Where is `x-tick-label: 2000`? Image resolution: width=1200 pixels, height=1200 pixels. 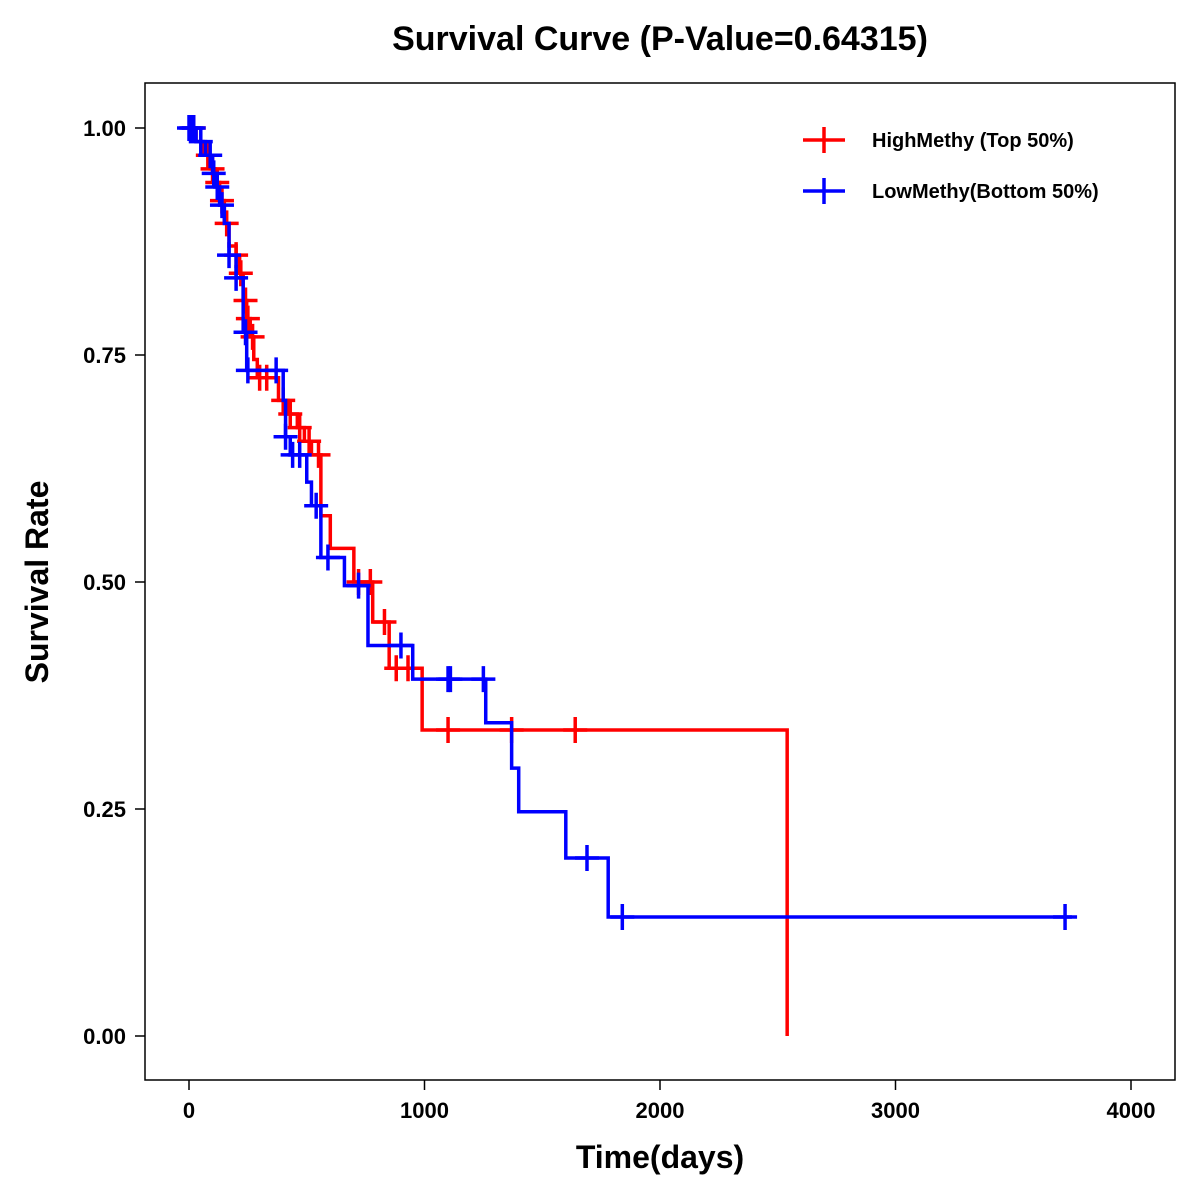 x-tick-label: 2000 is located at coordinates (660, 1110).